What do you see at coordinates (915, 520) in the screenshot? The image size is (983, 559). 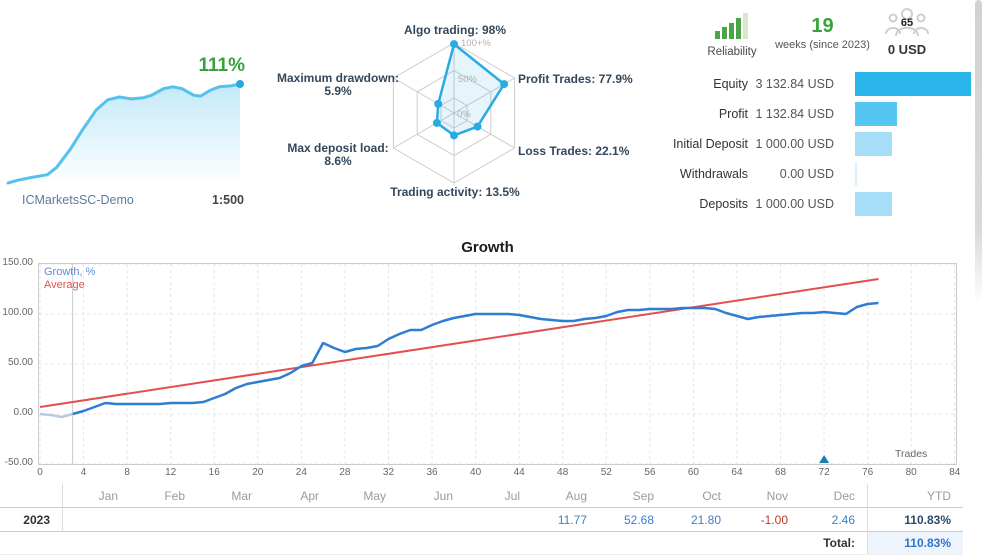 I see `ytd-value-cell: 110.83%` at bounding box center [915, 520].